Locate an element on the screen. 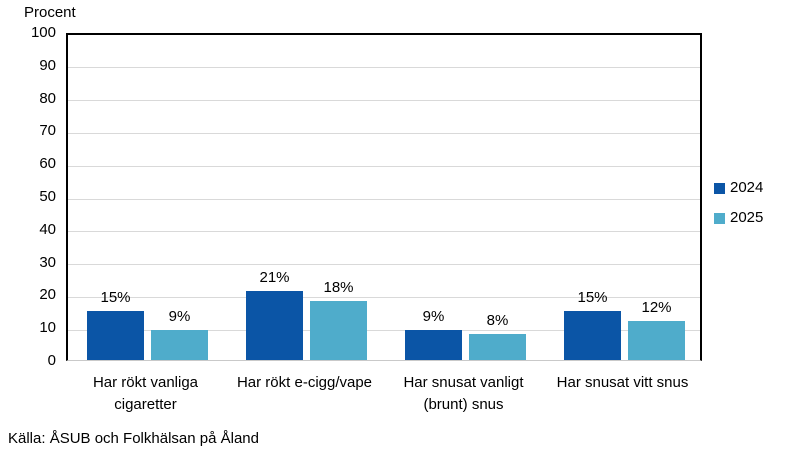 The width and height of the screenshot is (800, 456). legend-item-2024: 2024 is located at coordinates (738, 188).